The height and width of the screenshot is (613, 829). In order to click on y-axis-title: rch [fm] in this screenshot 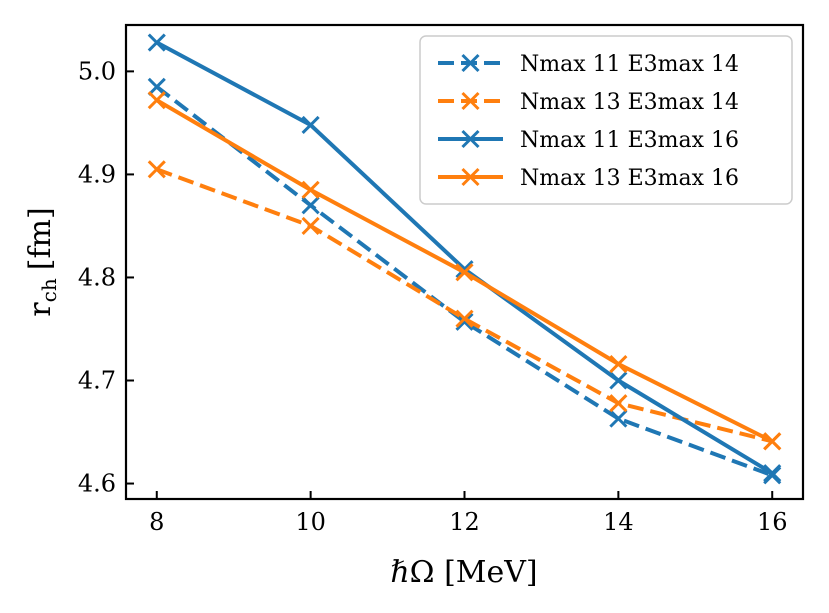, I will do `click(42, 261)`.